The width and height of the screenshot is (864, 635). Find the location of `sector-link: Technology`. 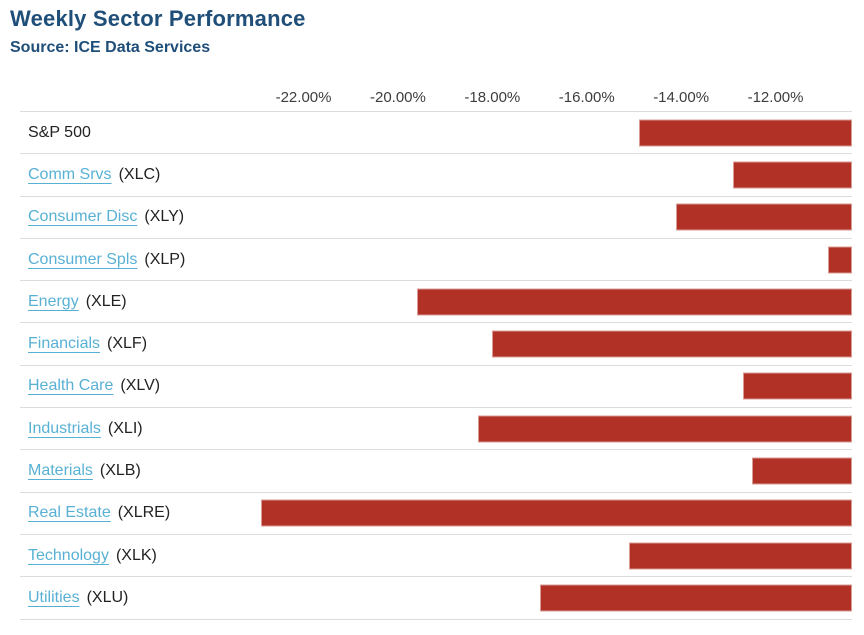

sector-link: Technology is located at coordinates (68, 555).